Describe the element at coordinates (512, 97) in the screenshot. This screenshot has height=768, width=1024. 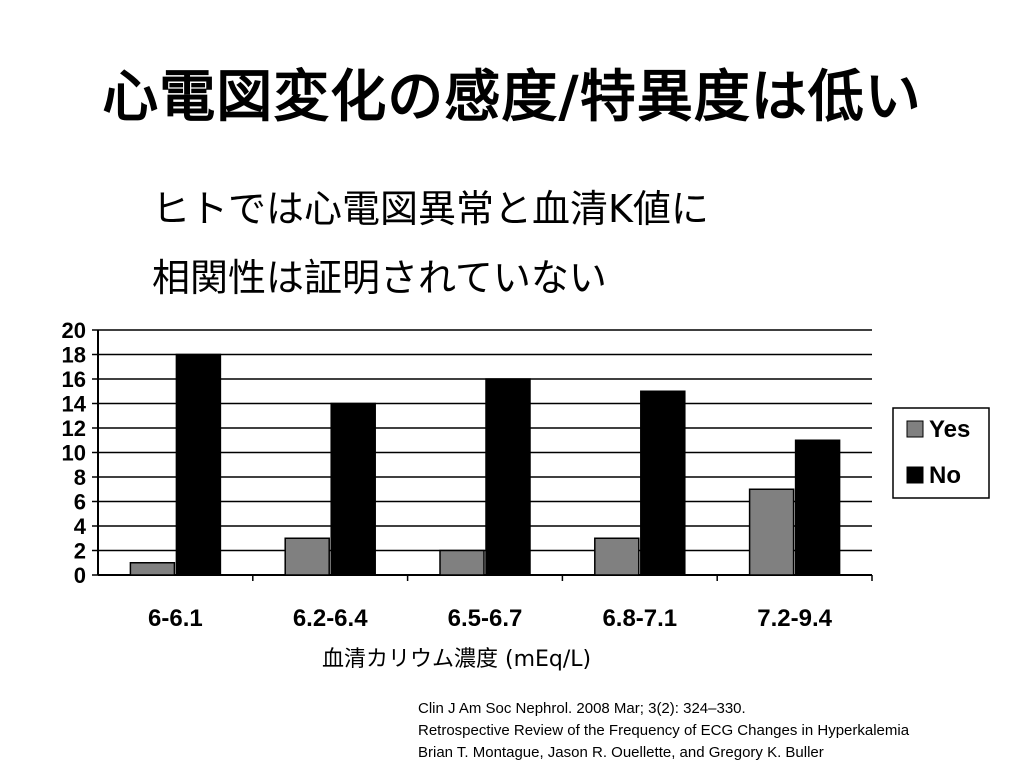
I see `slide-title: 心電図変化の感度/特異度は低い` at that location.